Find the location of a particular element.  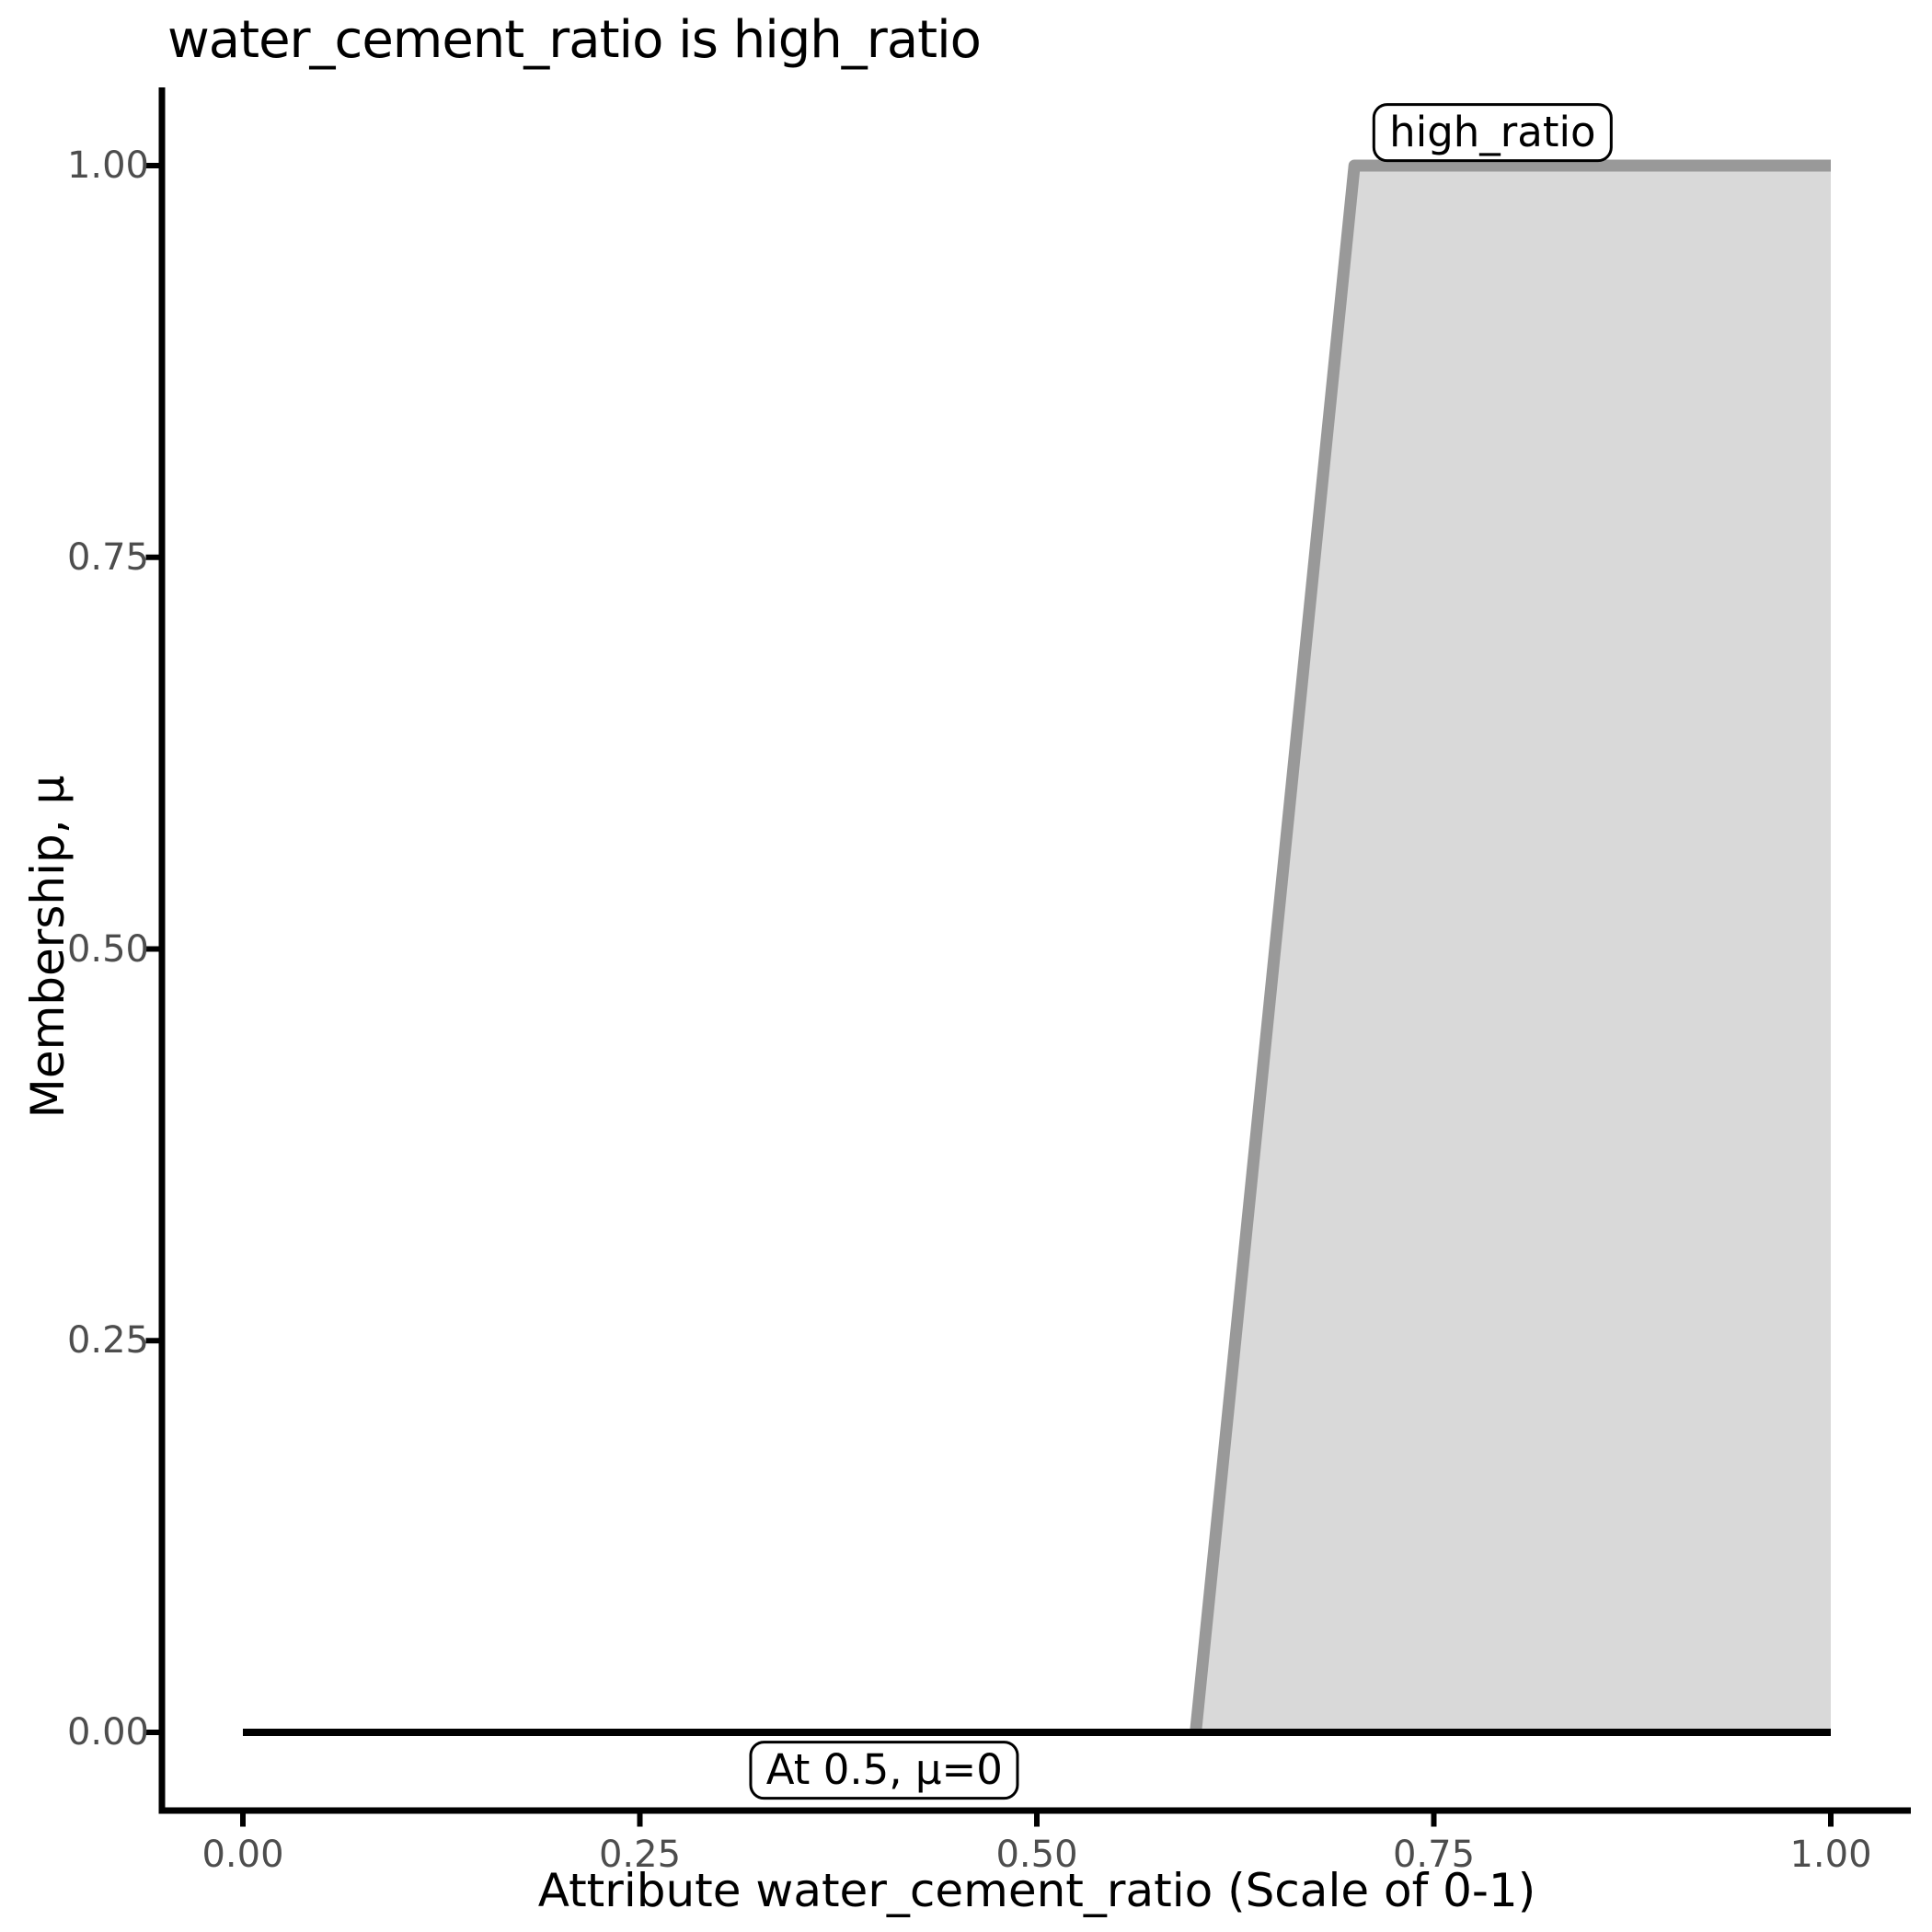

x-tick-label: 0.00 is located at coordinates (242, 1855).